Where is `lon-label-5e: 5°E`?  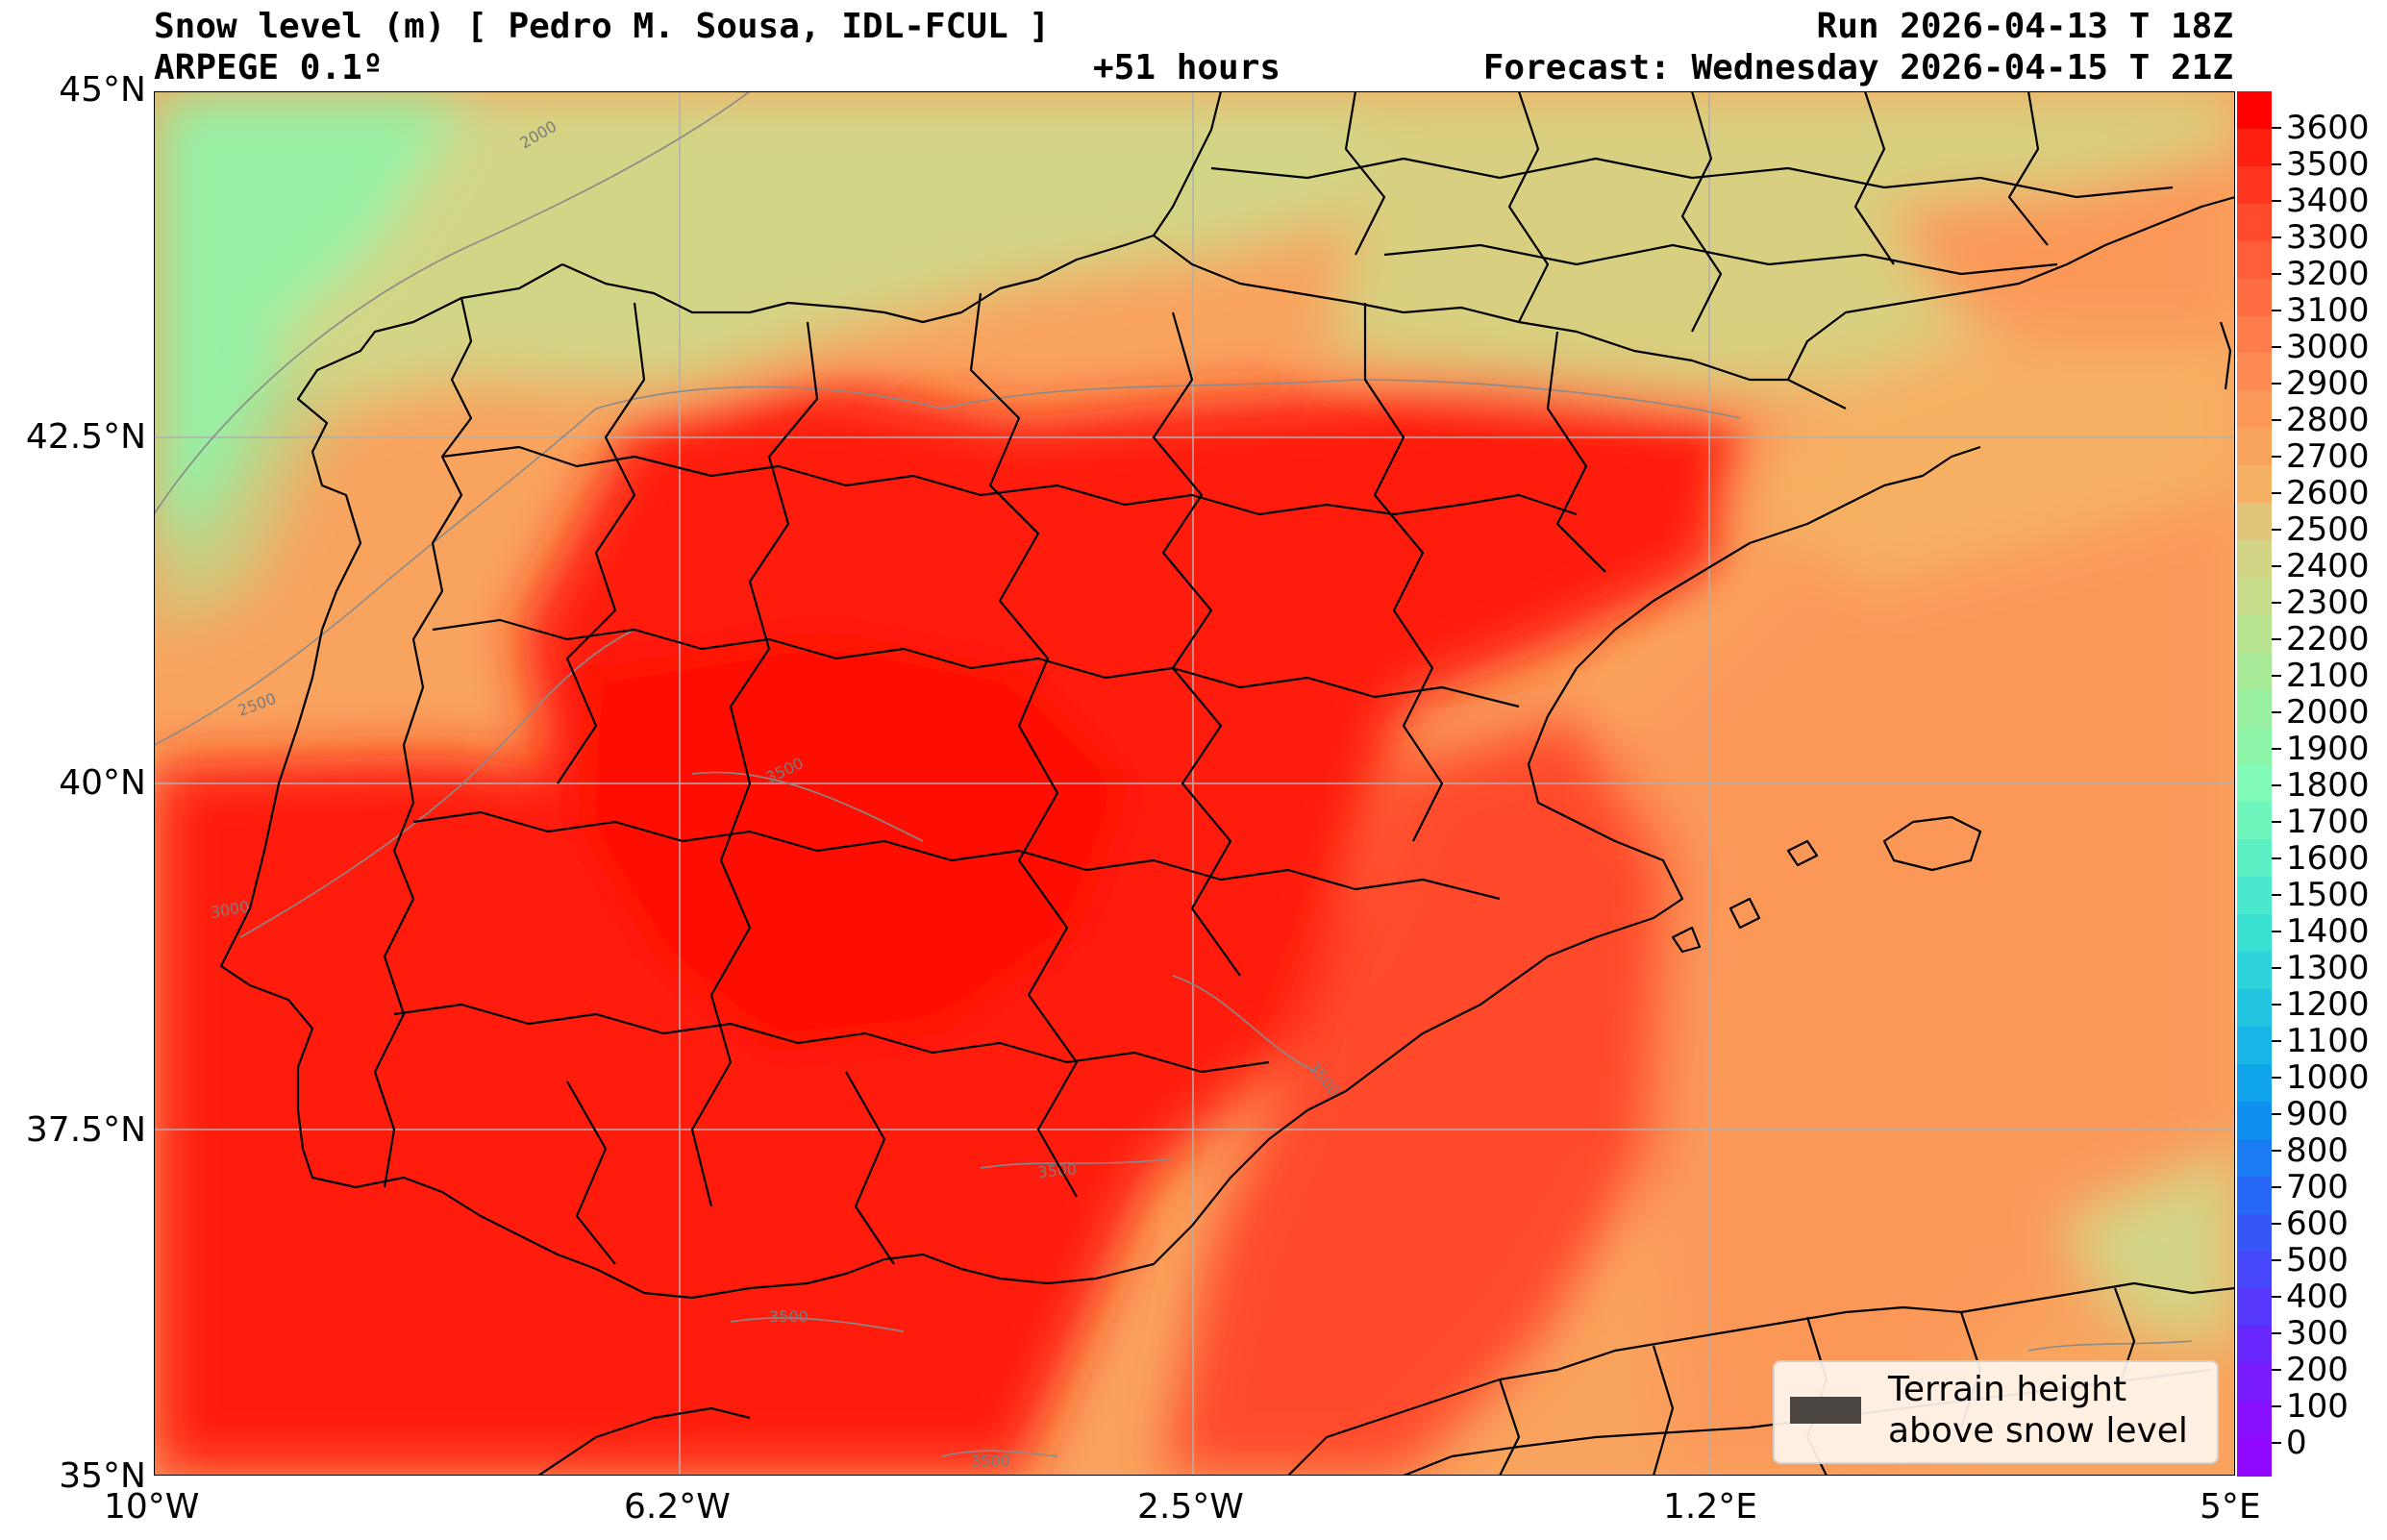 lon-label-5e: 5°E is located at coordinates (2230, 1507).